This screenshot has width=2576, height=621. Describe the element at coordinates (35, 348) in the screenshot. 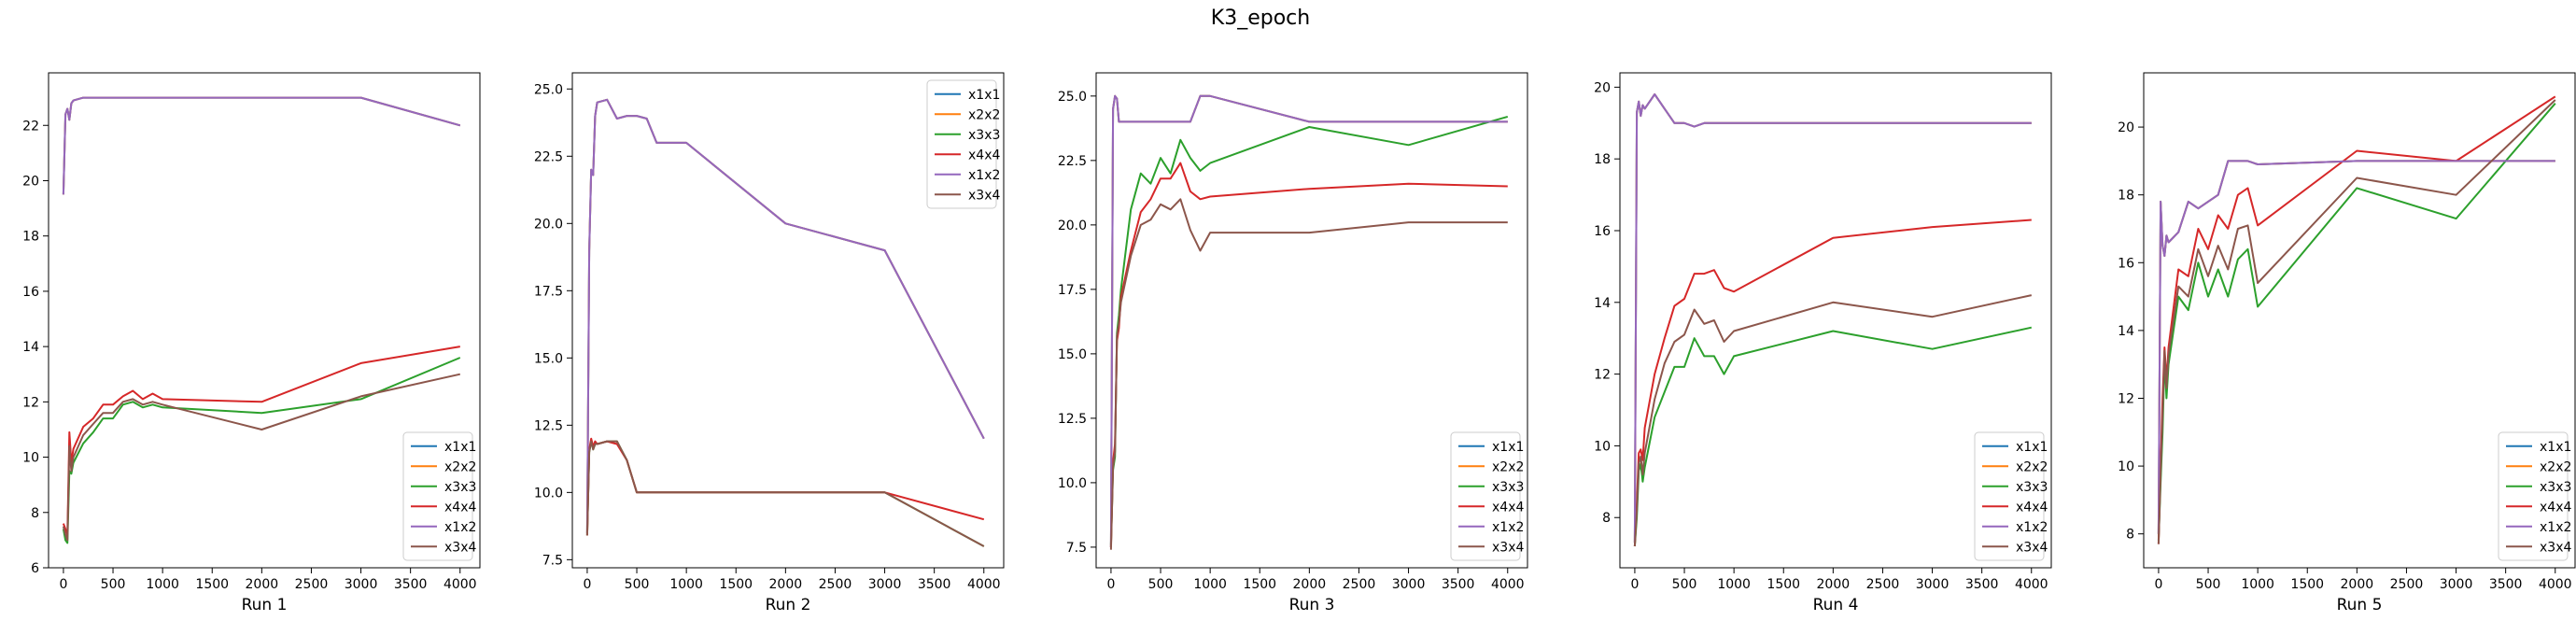

I see `y-axis: 6 8 10 12 14 16 18 20 22` at that location.